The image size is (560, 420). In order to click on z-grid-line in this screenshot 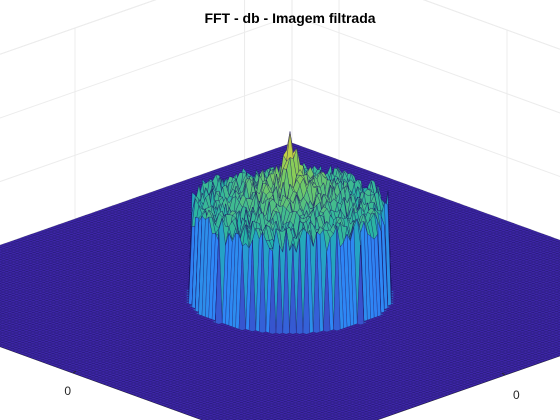, I will do `click(280, 27)`.